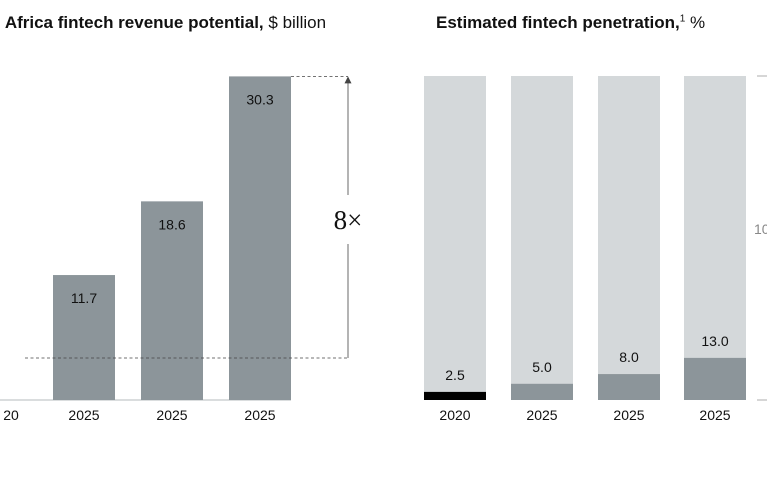 This screenshot has height=480, width=767. I want to click on growth-multiplier-label: 8×, so click(348, 220).